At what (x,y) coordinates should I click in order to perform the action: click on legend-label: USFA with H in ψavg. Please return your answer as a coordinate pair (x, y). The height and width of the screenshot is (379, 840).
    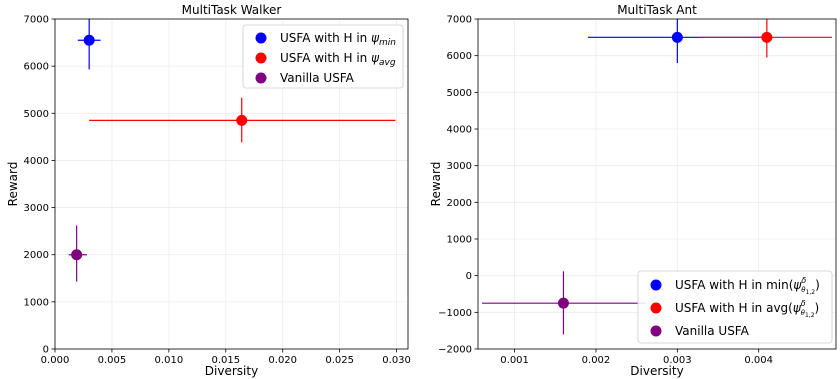
    Looking at the image, I should click on (338, 59).